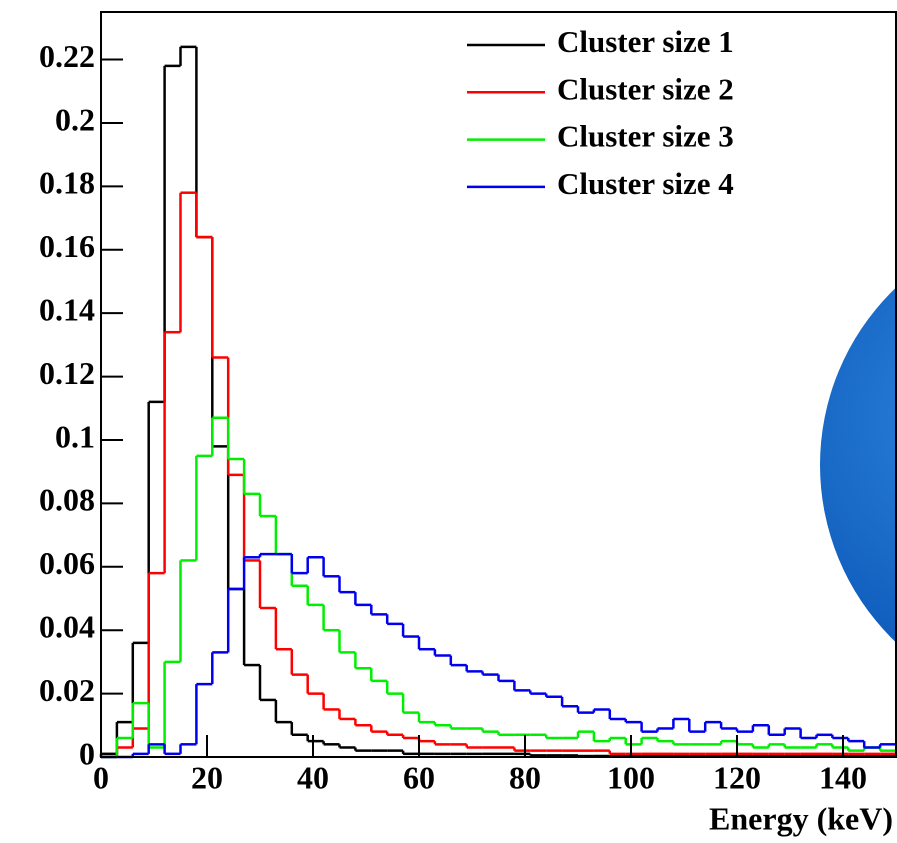  Describe the element at coordinates (737, 777) in the screenshot. I see `x-tick-label: 120` at that location.